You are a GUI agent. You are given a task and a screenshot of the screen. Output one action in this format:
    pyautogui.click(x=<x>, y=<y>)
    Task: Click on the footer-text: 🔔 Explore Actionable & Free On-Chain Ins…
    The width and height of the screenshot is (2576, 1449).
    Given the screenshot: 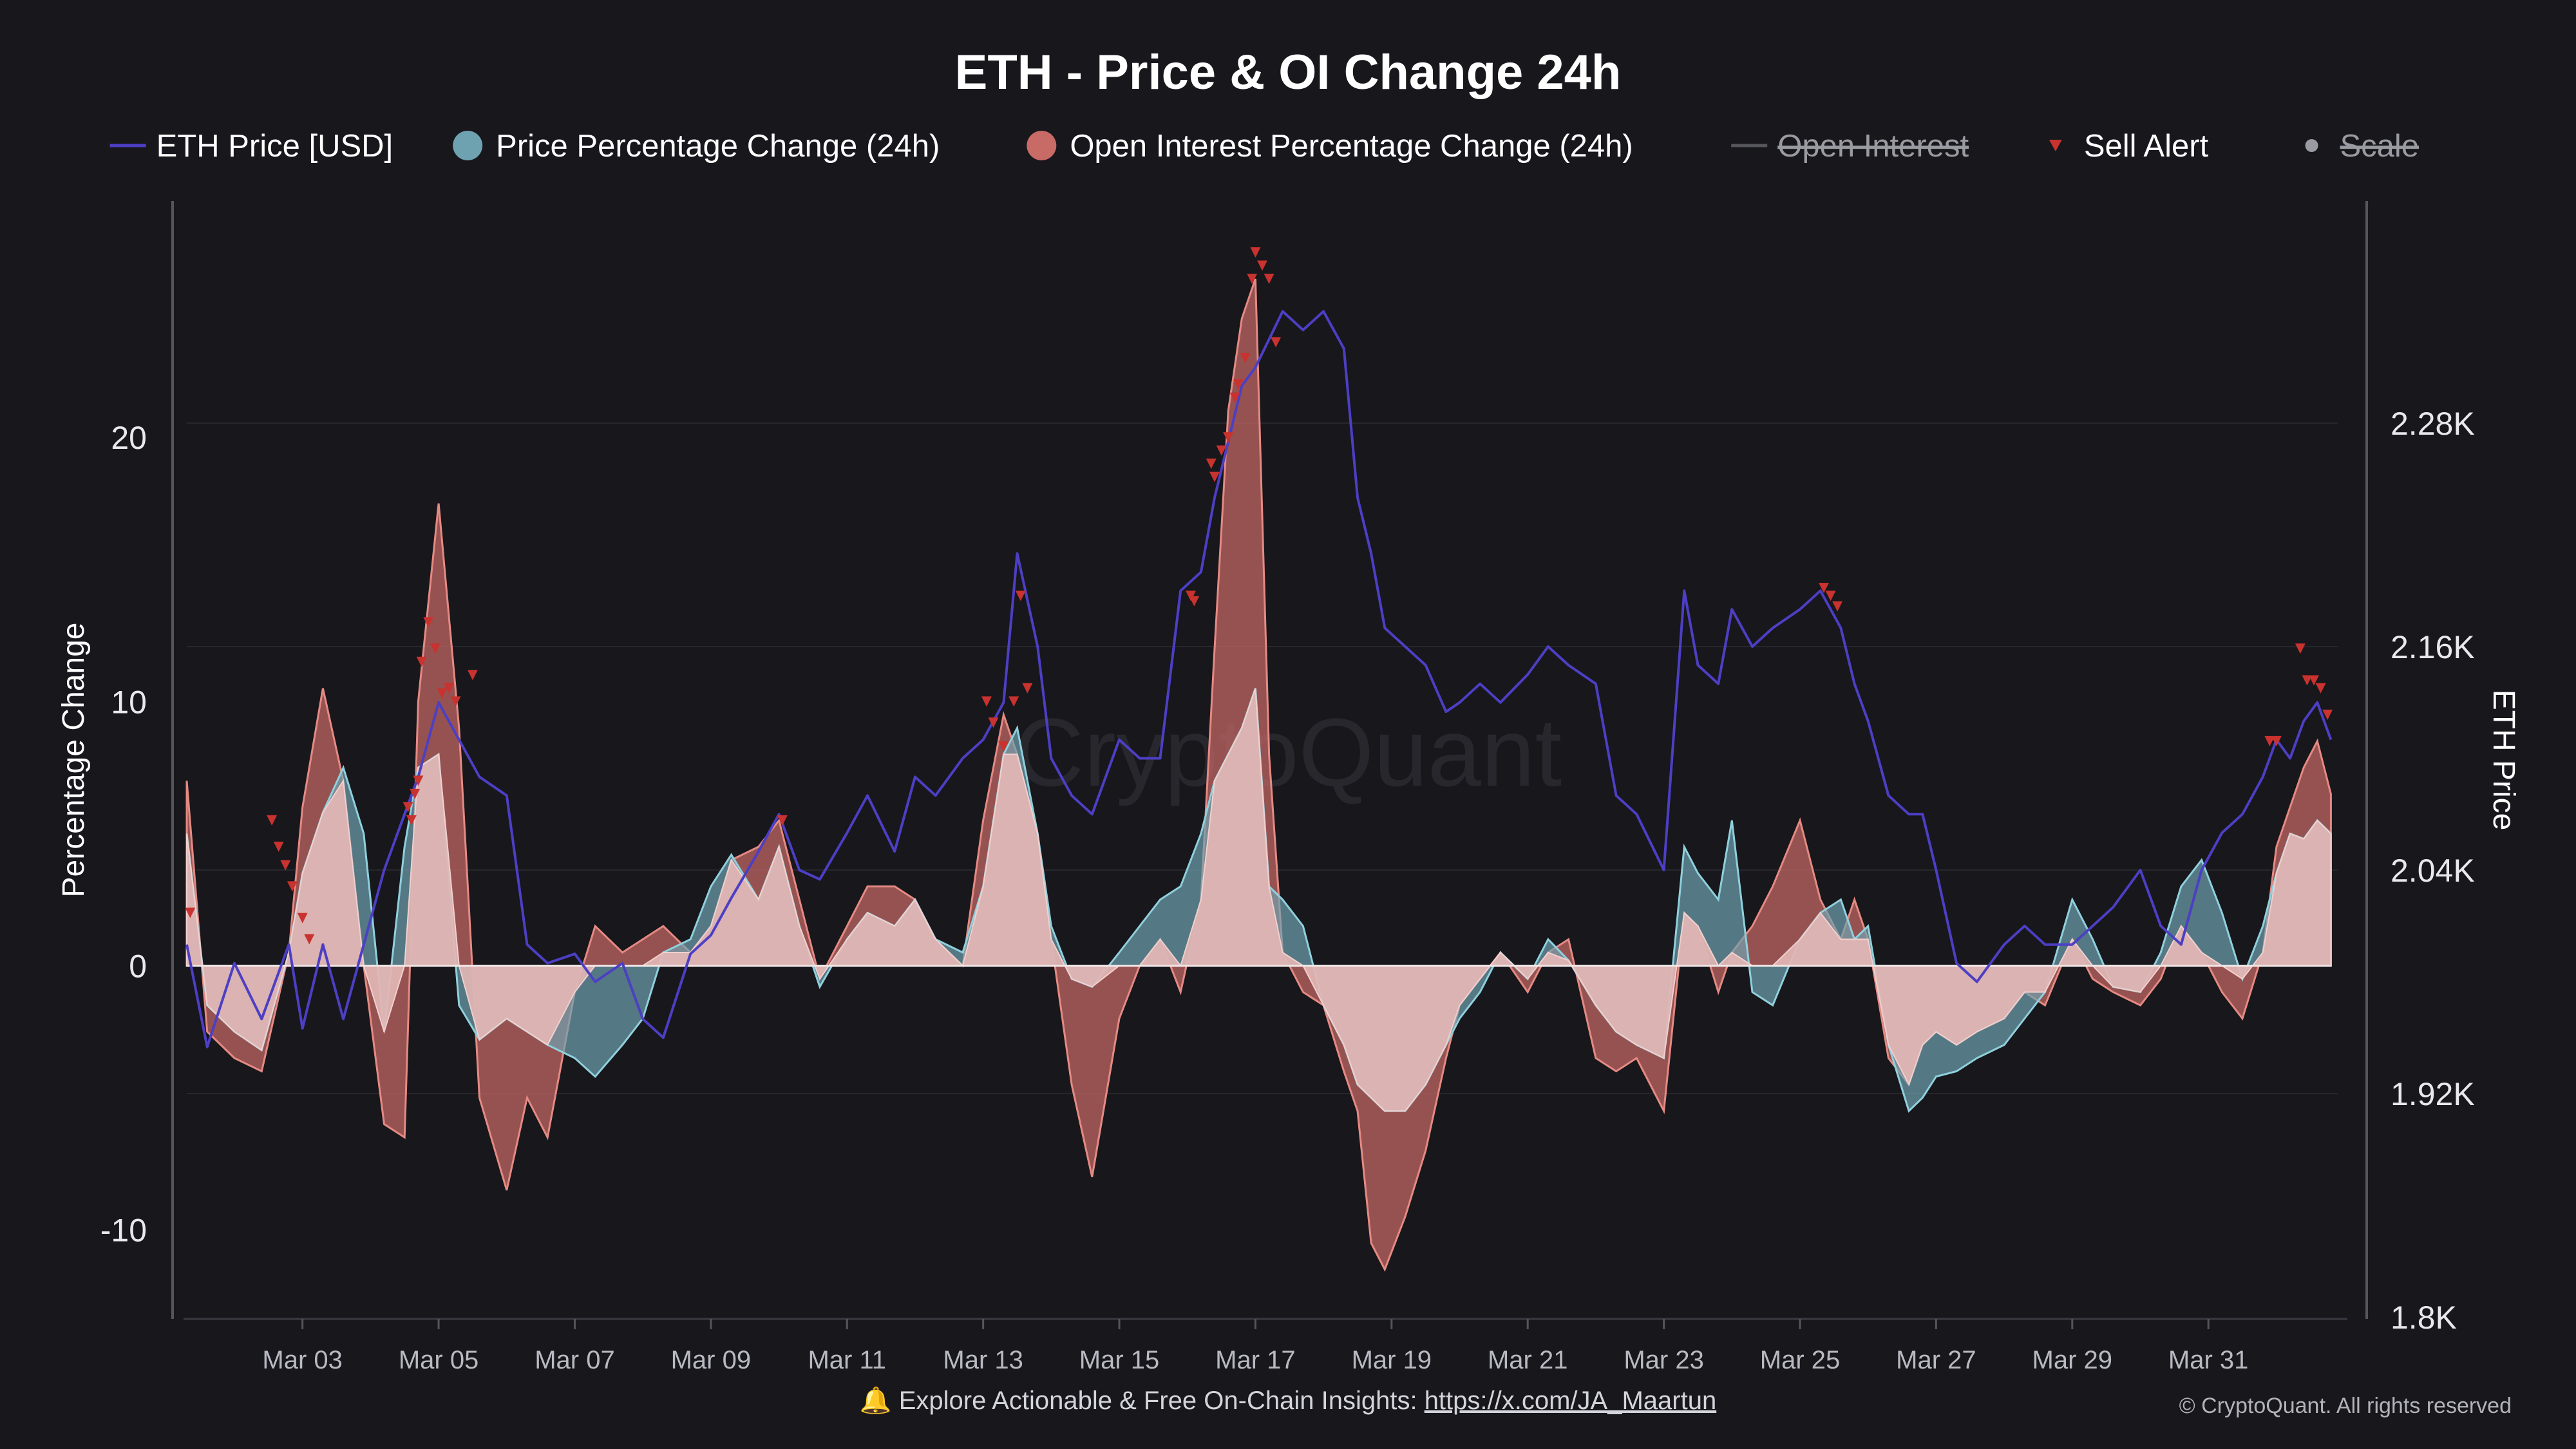 What is the action you would take?
    pyautogui.click(x=1142, y=1401)
    